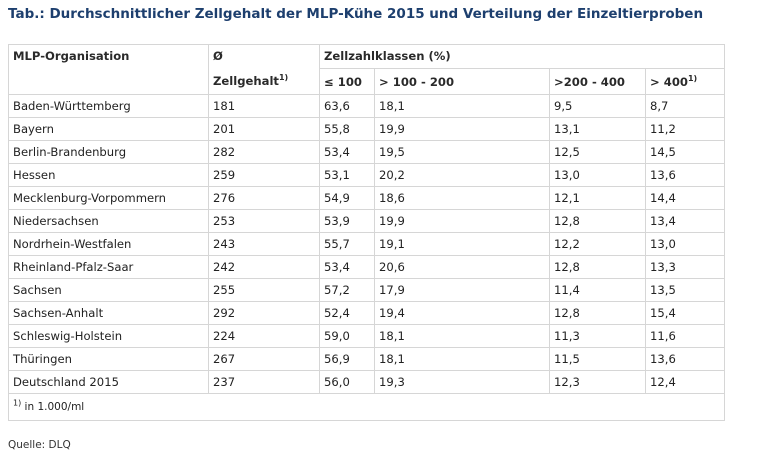 The height and width of the screenshot is (464, 772). What do you see at coordinates (597, 244) in the screenshot?
I see `row-value: 12,2` at bounding box center [597, 244].